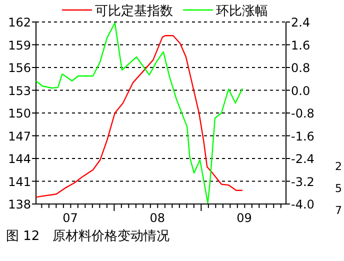 This screenshot has height=261, width=344. What do you see at coordinates (302, 181) in the screenshot?
I see `y2-tick-label: -3.2` at bounding box center [302, 181].